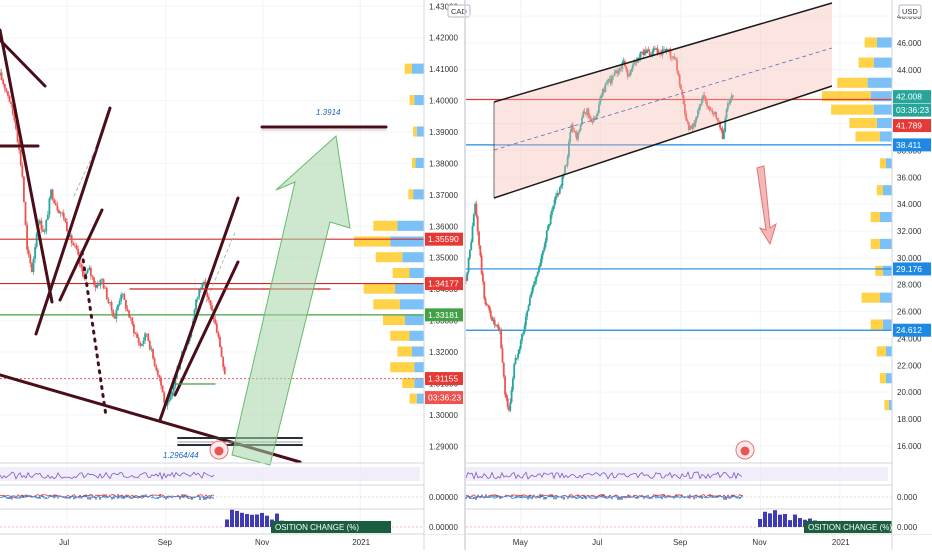  I want to click on oscillator-line, so click(107, 476).